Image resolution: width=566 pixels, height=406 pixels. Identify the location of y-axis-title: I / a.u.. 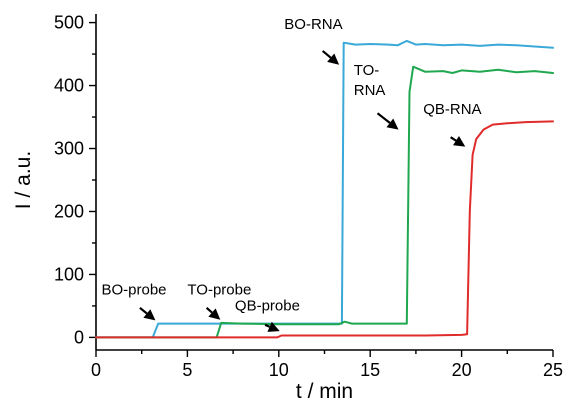
(23, 180).